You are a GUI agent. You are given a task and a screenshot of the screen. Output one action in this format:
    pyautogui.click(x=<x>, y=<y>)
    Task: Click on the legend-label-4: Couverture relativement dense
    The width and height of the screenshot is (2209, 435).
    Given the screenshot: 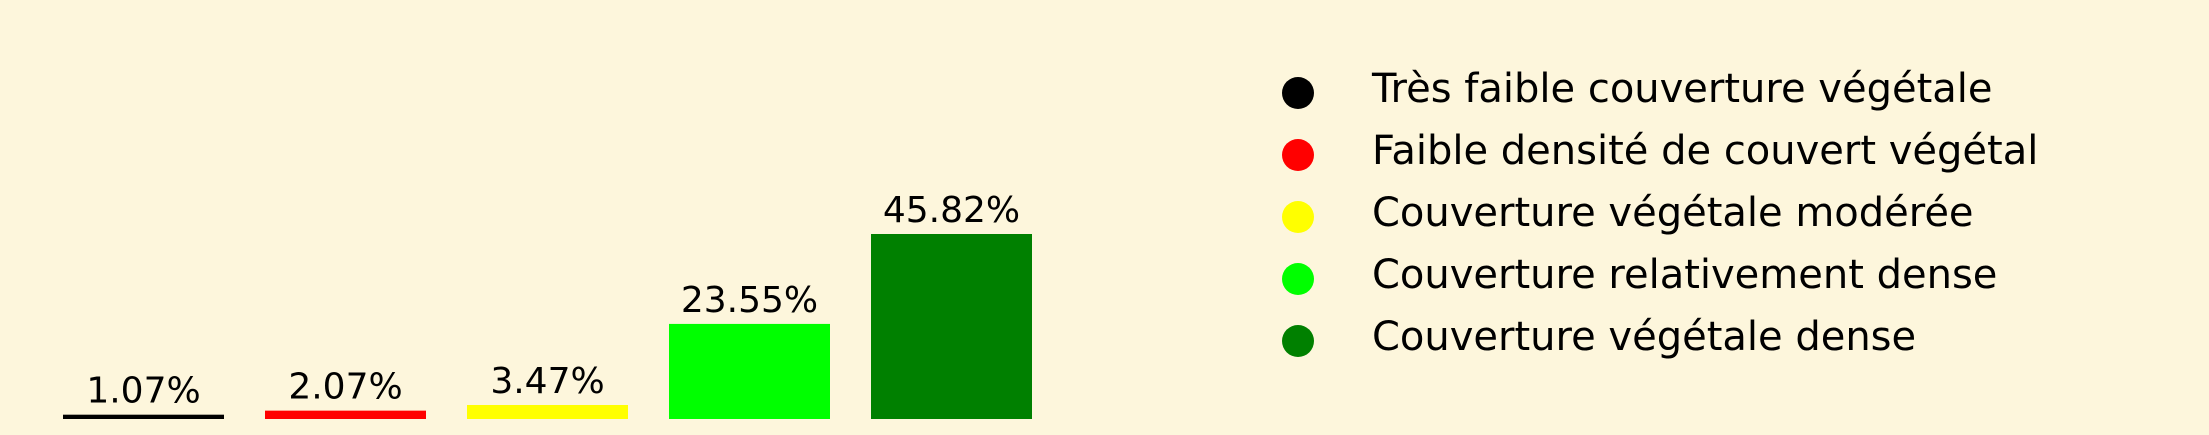 What is the action you would take?
    pyautogui.click(x=1684, y=275)
    